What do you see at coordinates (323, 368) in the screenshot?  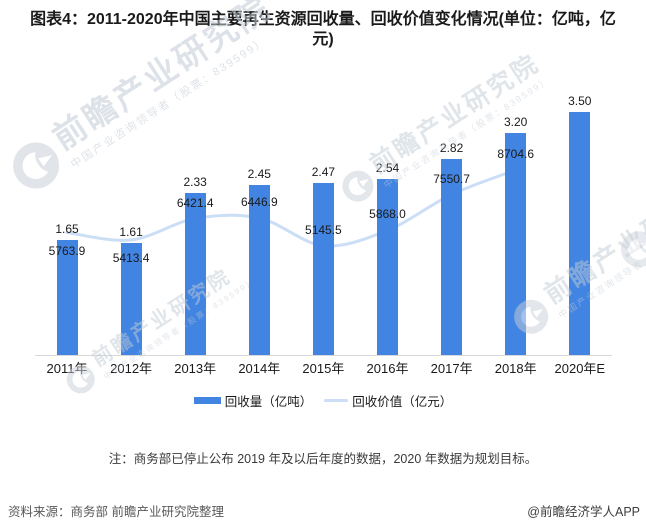 I see `x-axis-label: 2015年` at bounding box center [323, 368].